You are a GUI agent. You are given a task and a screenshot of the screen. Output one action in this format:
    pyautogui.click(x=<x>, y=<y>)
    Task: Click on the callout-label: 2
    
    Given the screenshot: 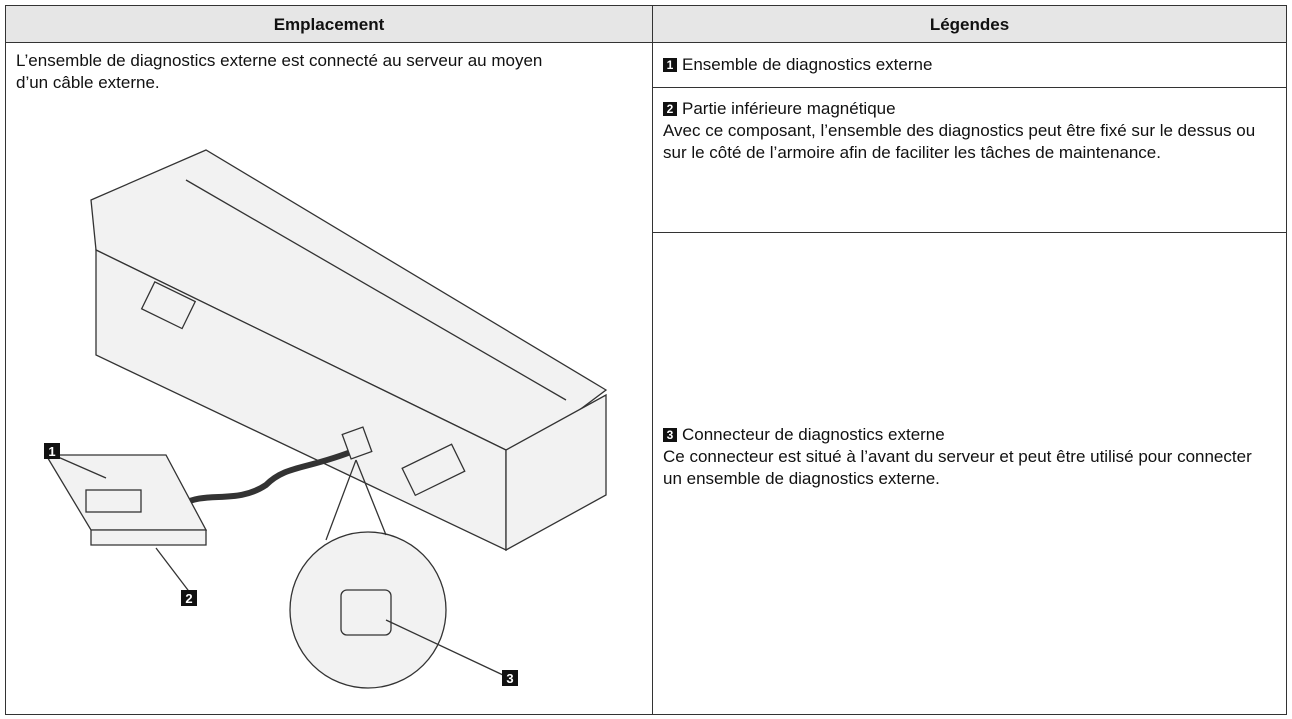 What is the action you would take?
    pyautogui.click(x=188, y=598)
    